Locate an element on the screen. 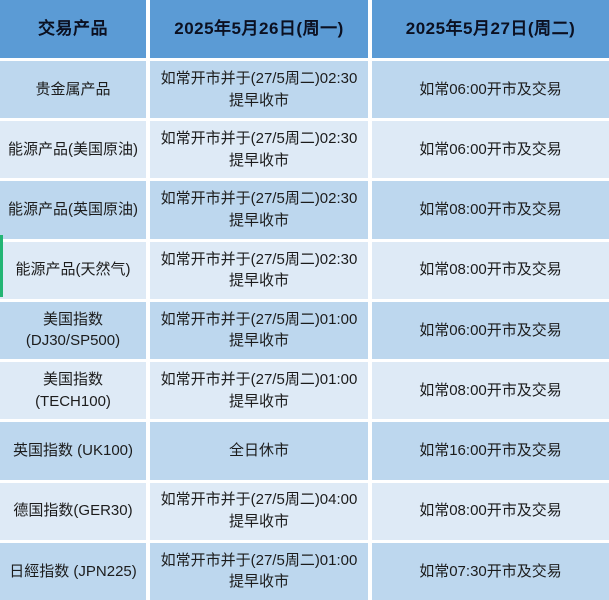 The image size is (609, 600). may26-schedule-cell: 如常开市并于(27/5周二)04:00 提早收市 is located at coordinates (259, 511).